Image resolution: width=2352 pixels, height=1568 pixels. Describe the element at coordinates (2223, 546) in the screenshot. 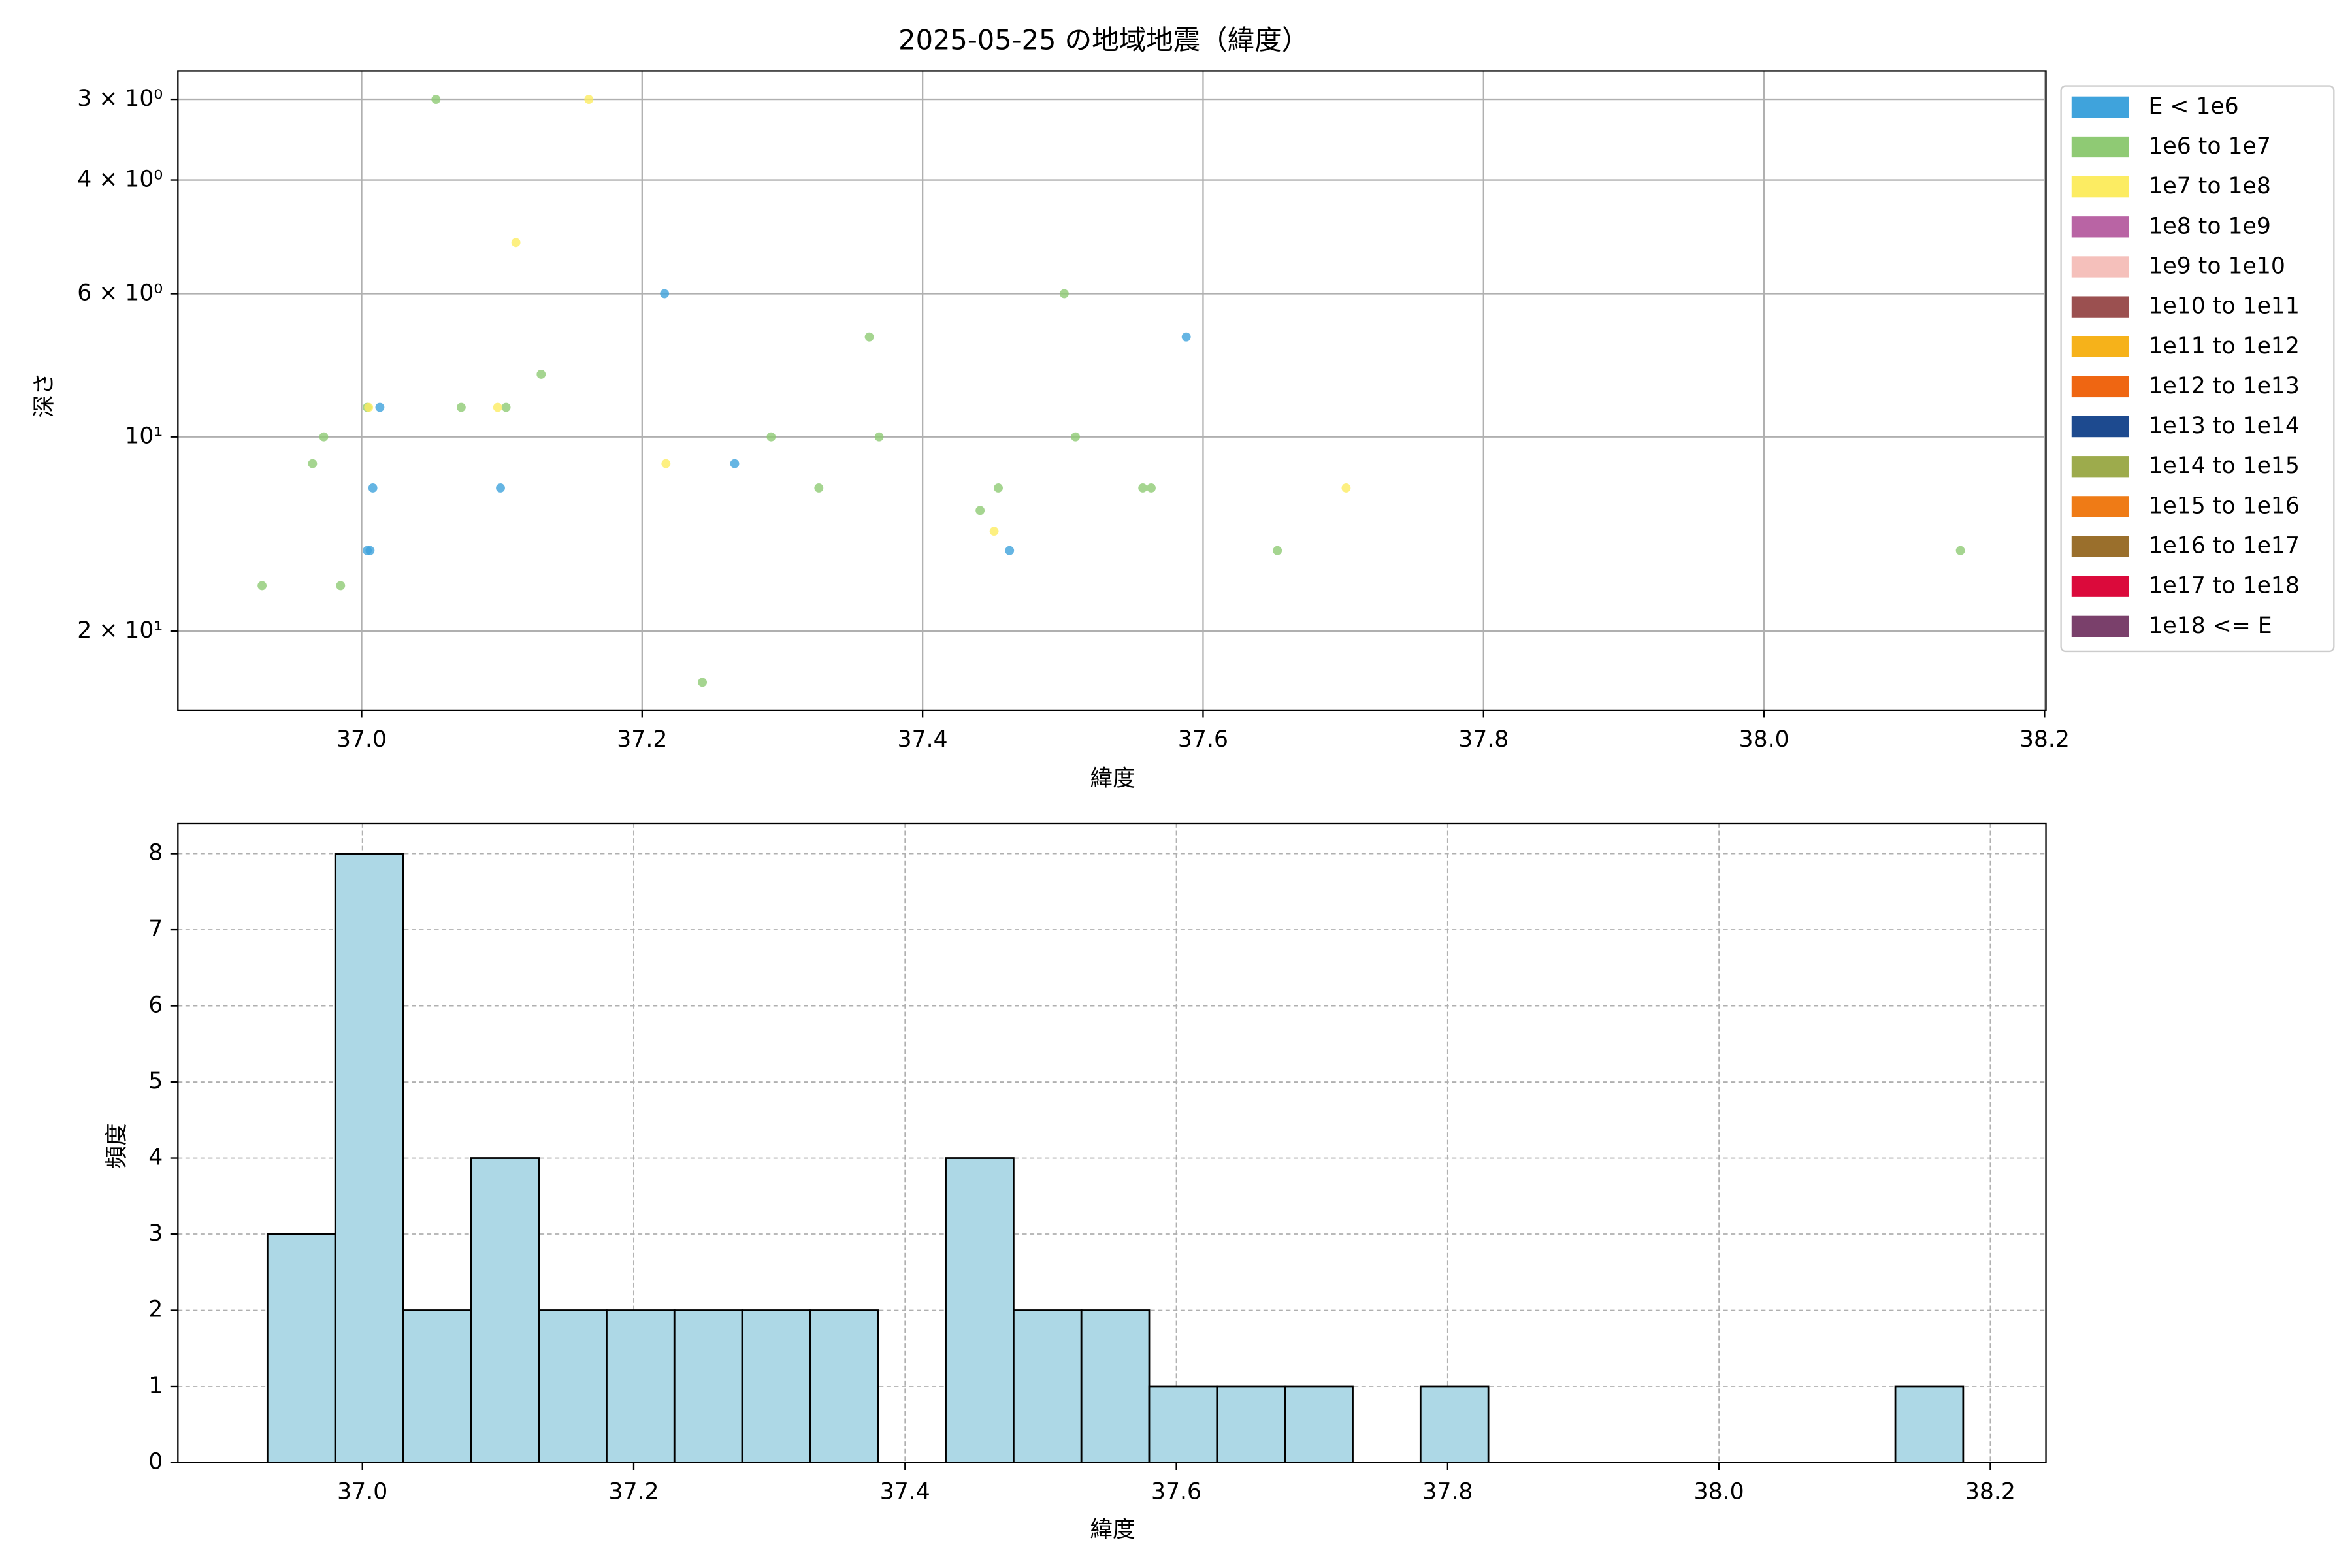

I see `legend-label: 1e16 to 1e17` at that location.